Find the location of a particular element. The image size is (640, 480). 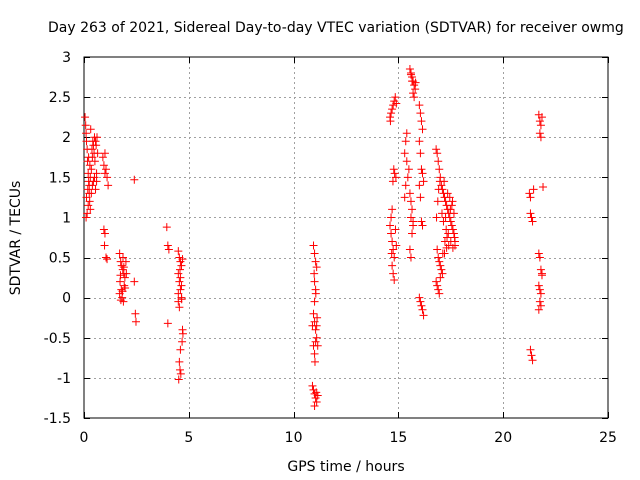

x-tick-label: 20 is located at coordinates (503, 438).